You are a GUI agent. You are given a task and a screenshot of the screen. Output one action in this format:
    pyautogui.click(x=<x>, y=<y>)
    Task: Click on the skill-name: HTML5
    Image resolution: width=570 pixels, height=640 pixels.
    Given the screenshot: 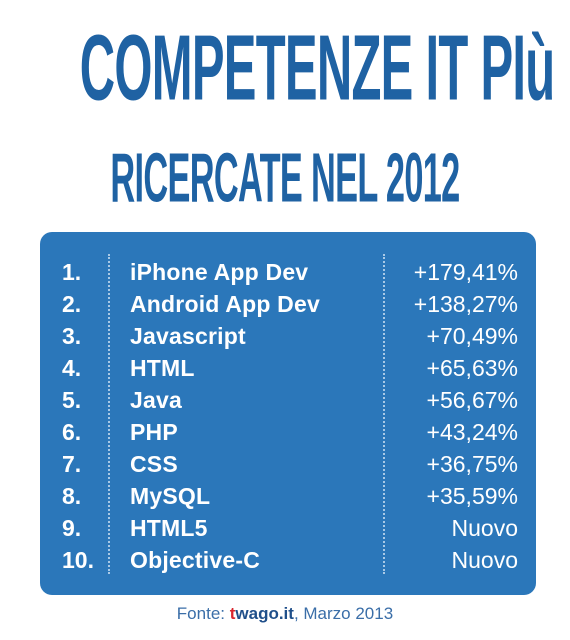 What is the action you would take?
    pyautogui.click(x=169, y=528)
    